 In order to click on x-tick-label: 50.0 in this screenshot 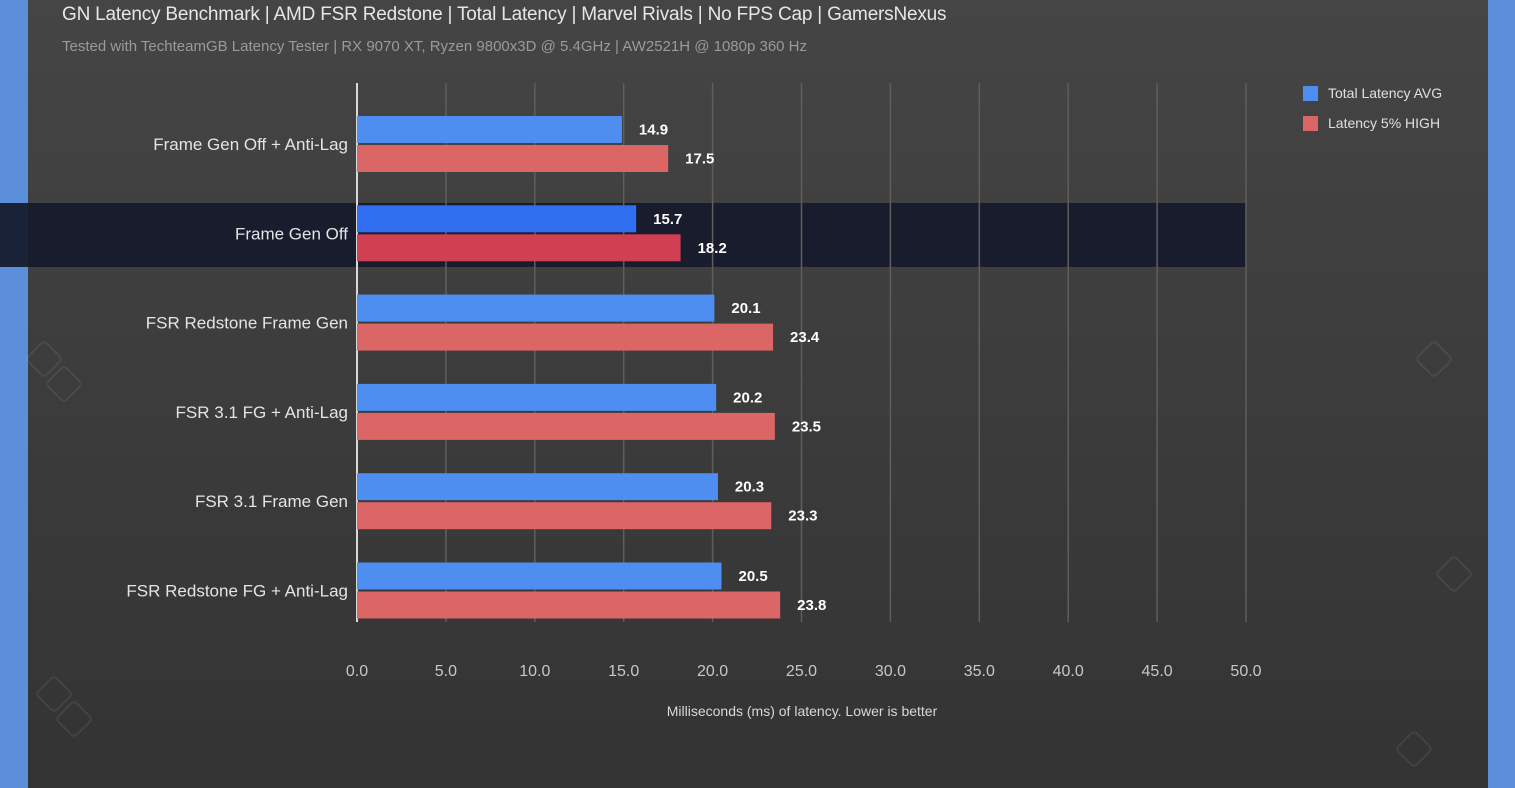, I will do `click(1245, 671)`.